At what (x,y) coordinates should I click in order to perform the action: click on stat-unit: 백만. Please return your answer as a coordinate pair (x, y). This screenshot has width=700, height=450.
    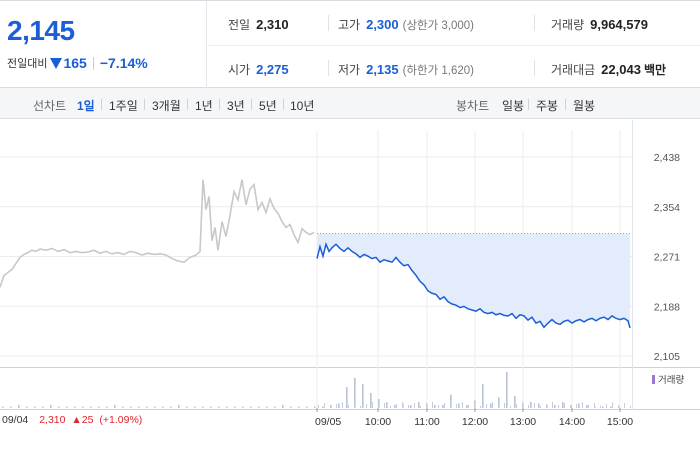
    Looking at the image, I should click on (655, 70).